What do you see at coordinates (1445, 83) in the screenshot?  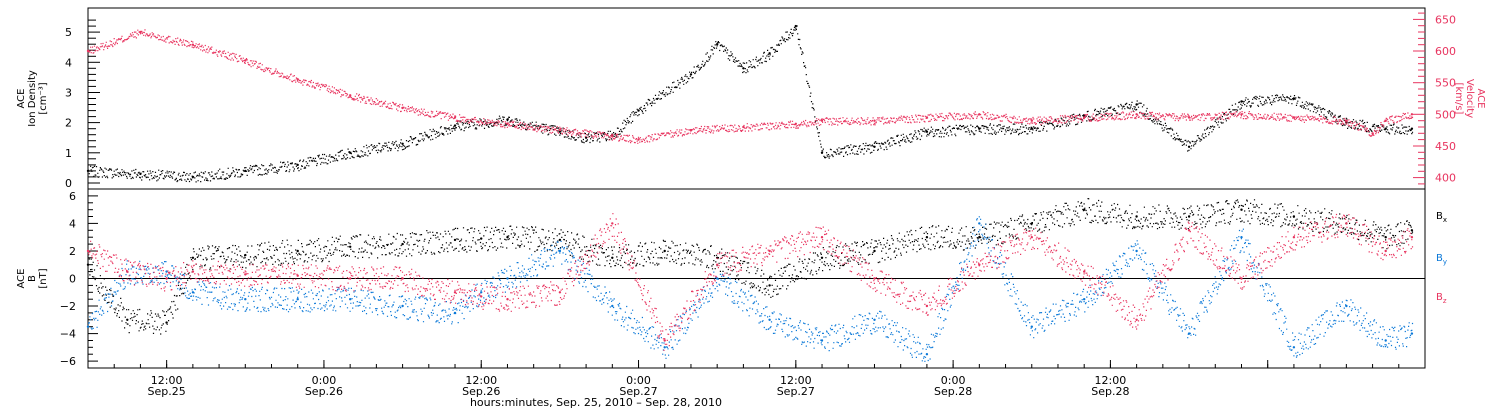 I see `right-tick-label: 550` at bounding box center [1445, 83].